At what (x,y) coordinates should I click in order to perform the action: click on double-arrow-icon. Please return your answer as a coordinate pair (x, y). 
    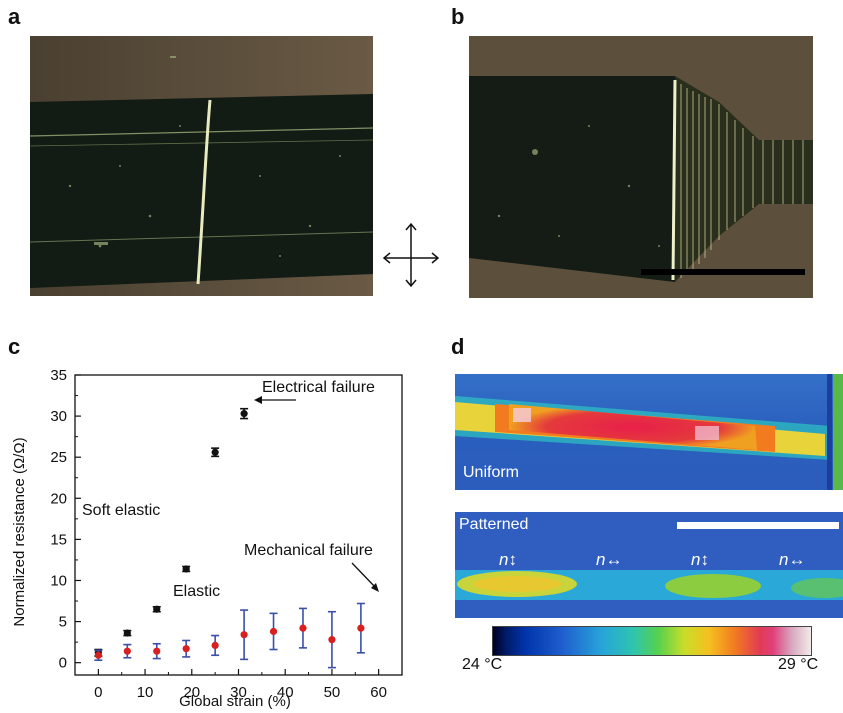
    Looking at the image, I should click on (411, 255).